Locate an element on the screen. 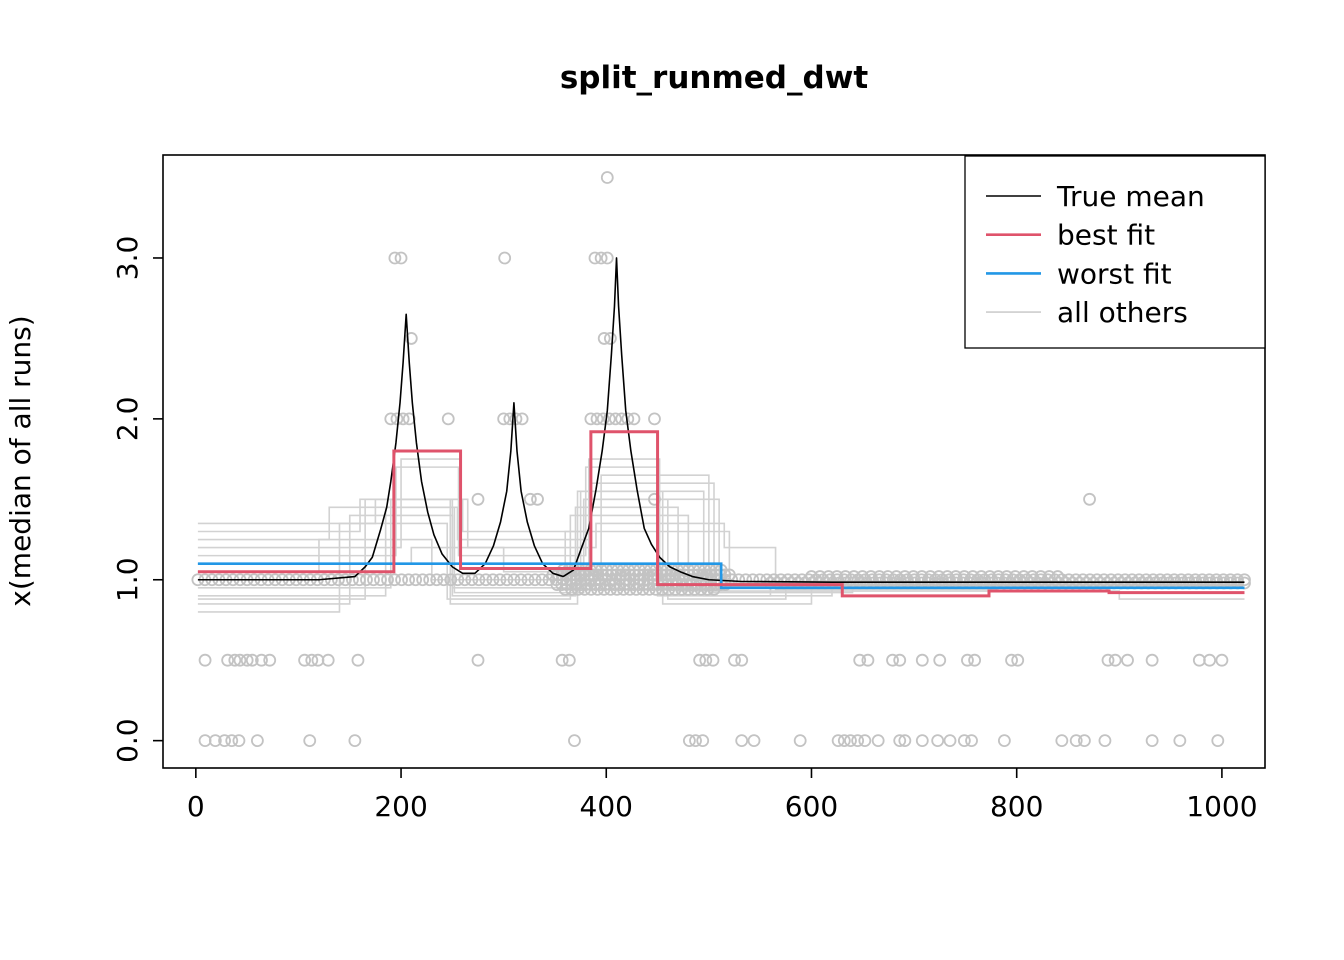 This screenshot has width=1344, height=960. y-tick-label: 3.0 is located at coordinates (127, 258).